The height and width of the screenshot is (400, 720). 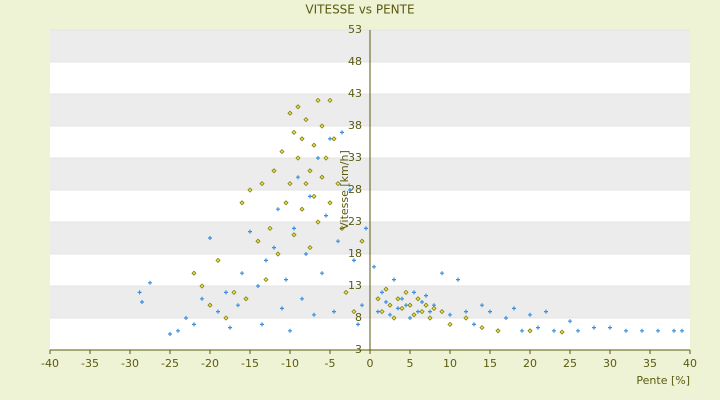 What do you see at coordinates (130, 363) in the screenshot?
I see `x-tick-label: -30` at bounding box center [130, 363].